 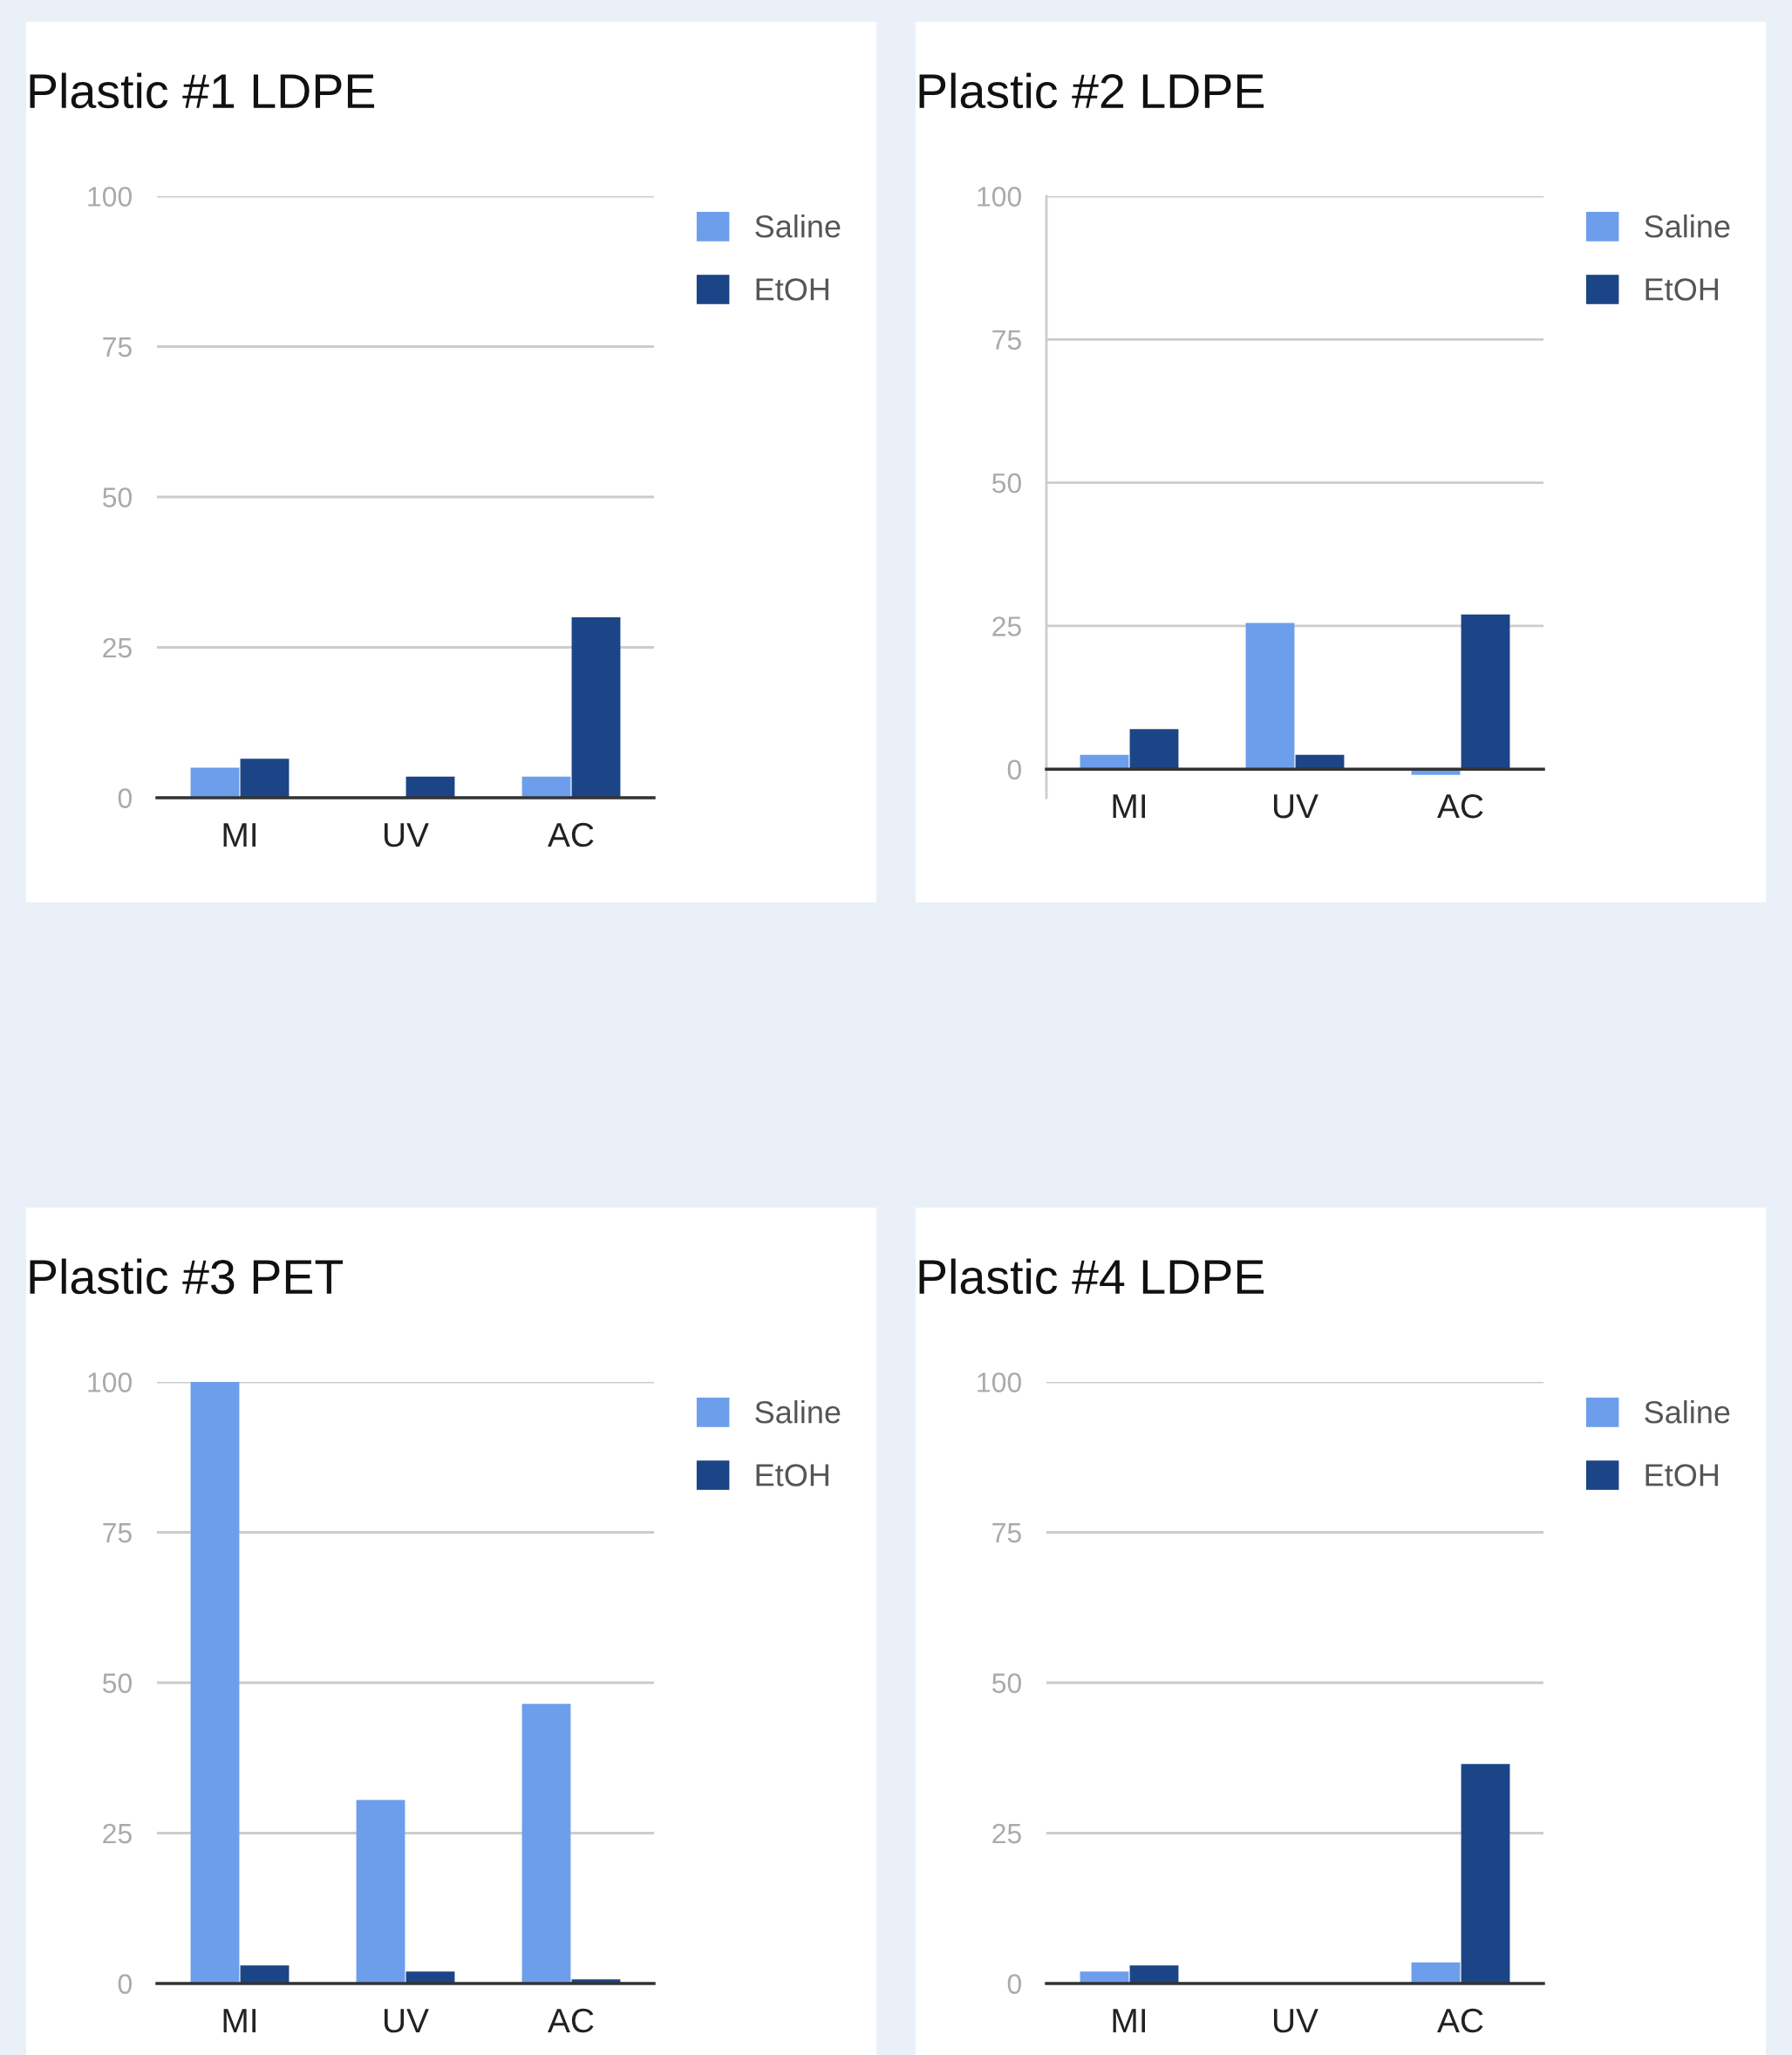 I want to click on chart-title: Plastic #2 LDPE, so click(x=1091, y=90).